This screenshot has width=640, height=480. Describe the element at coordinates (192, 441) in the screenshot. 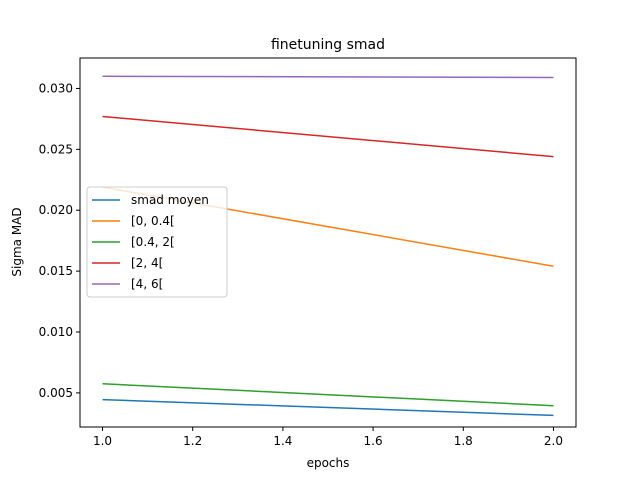

I see `x-tick-label: 1.2` at that location.